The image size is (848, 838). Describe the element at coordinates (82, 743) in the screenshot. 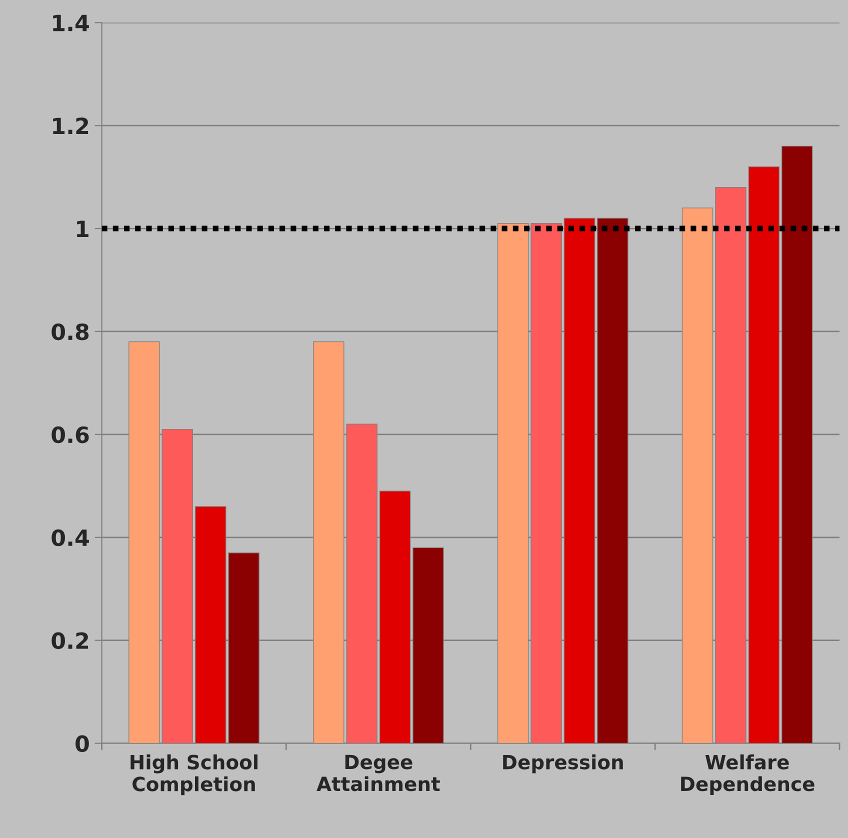

I see `y-tick-label: 0` at that location.